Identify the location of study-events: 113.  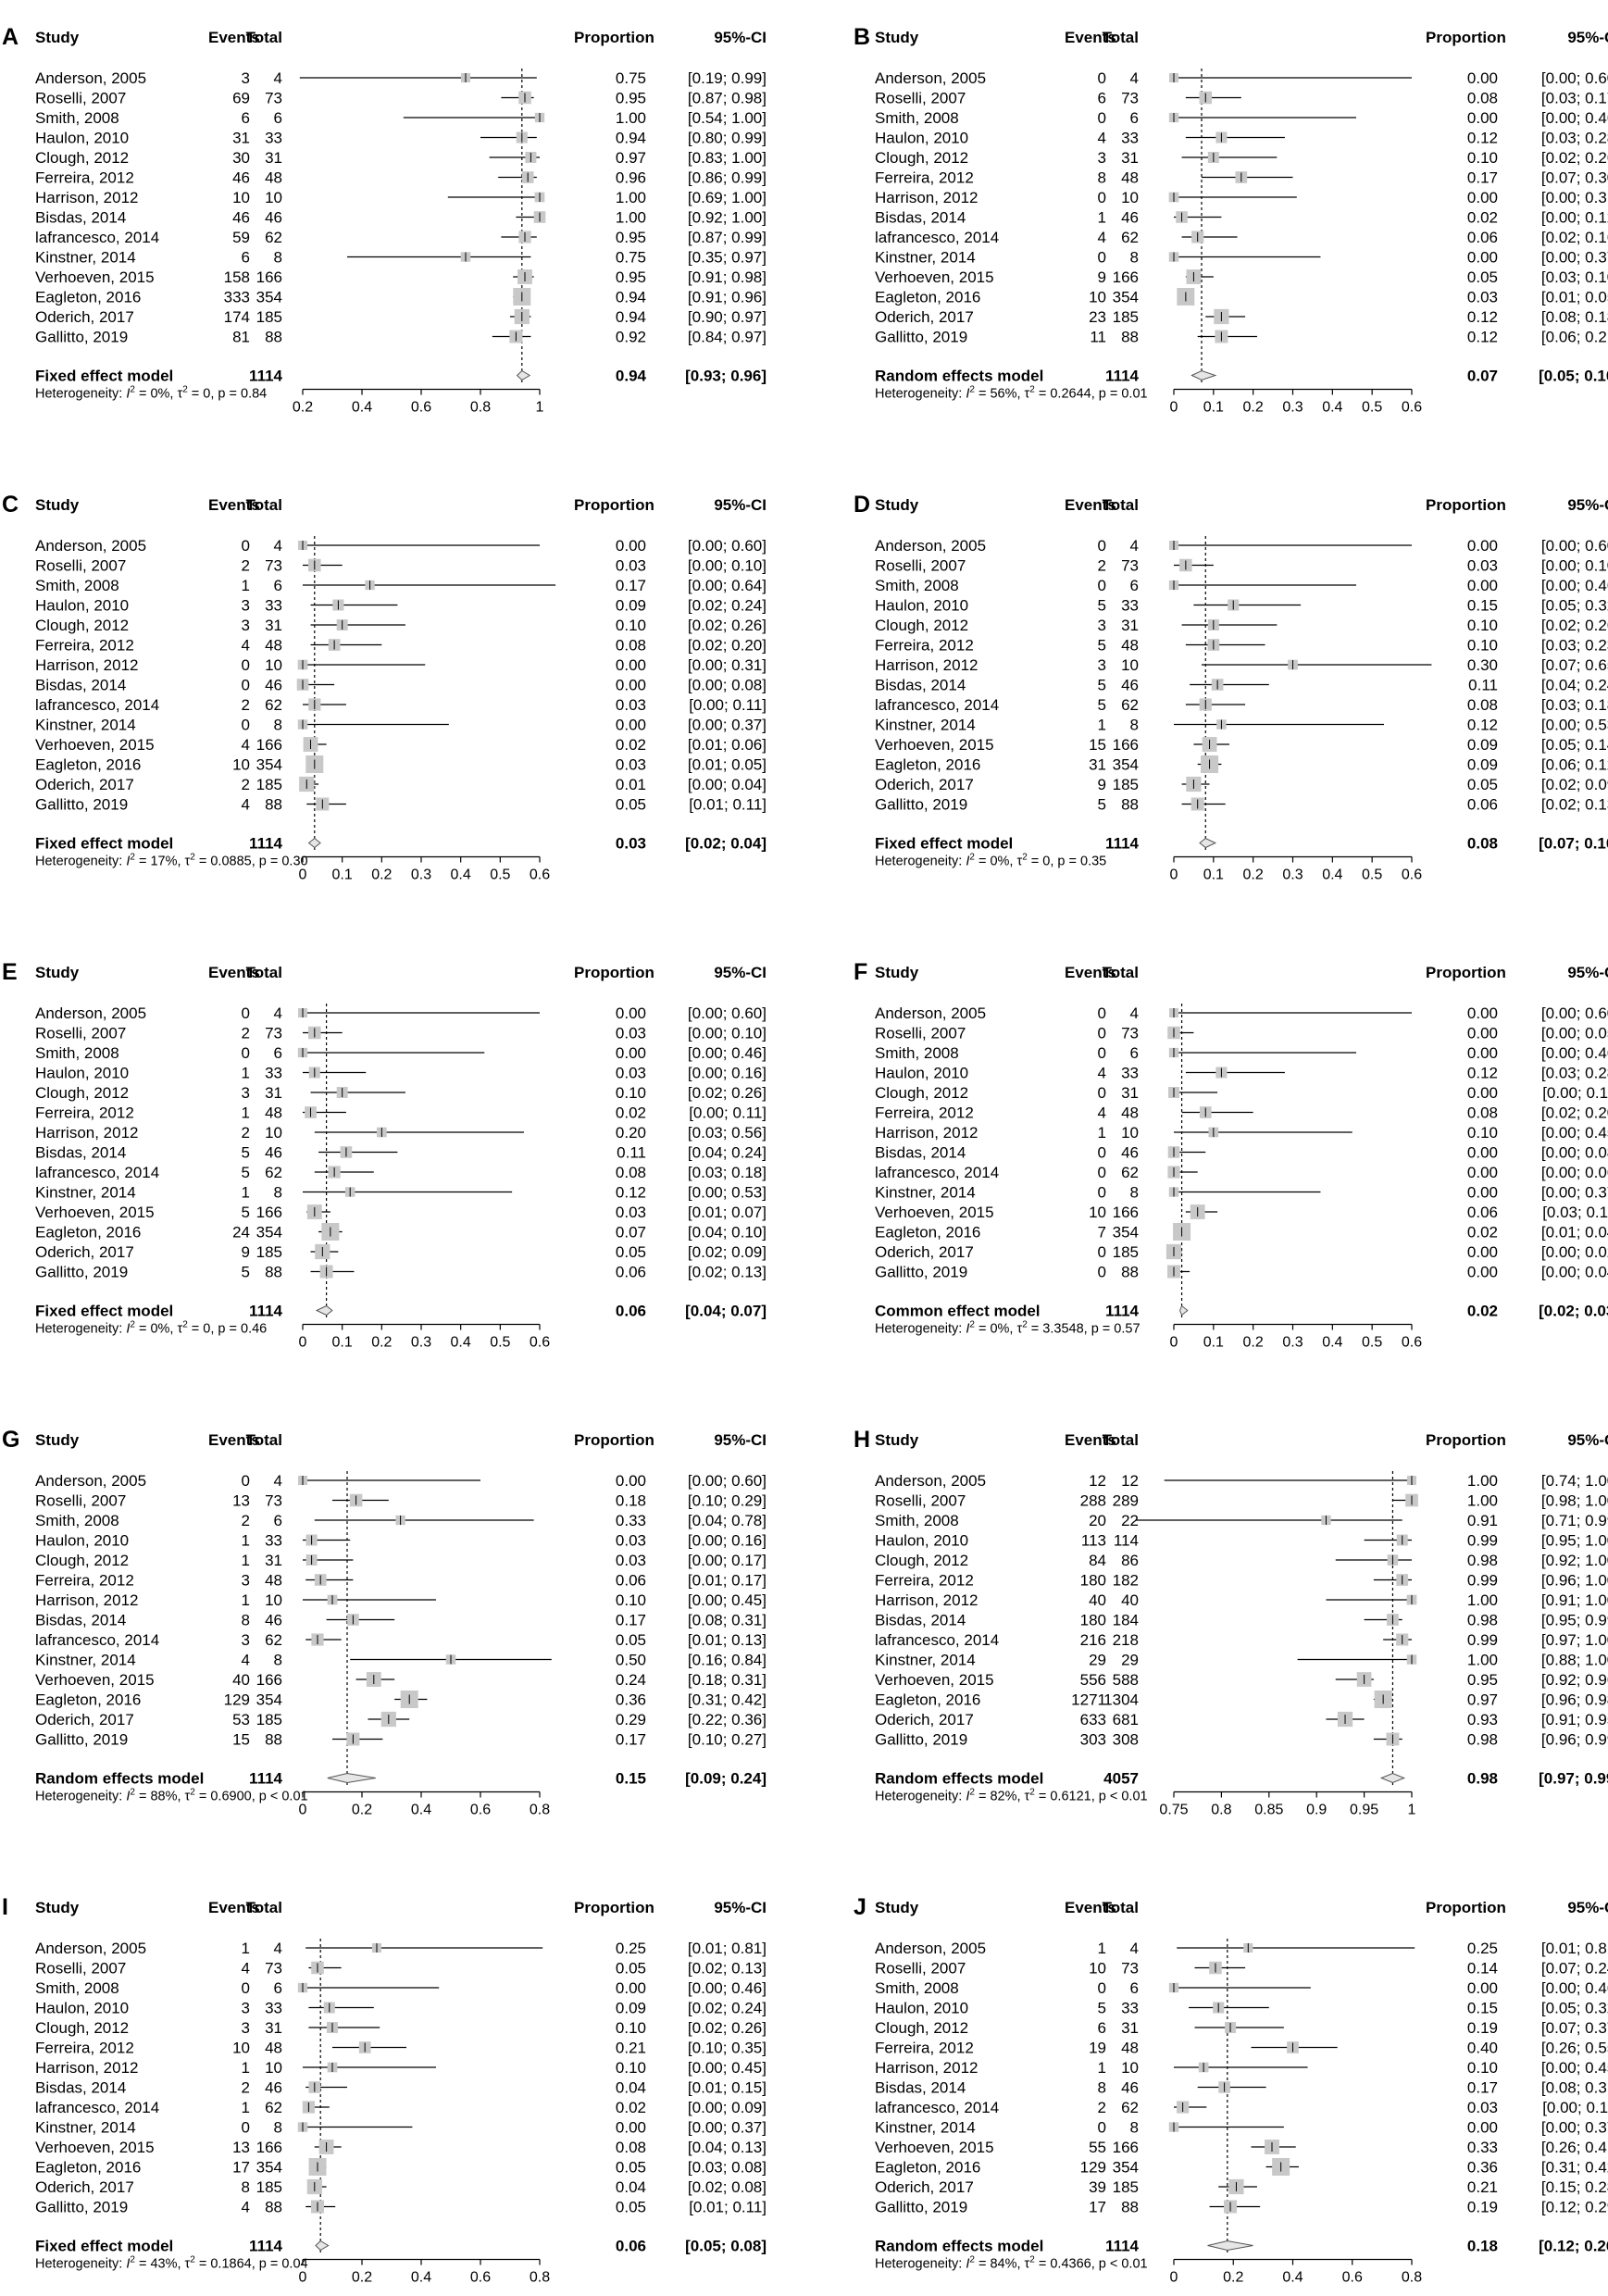
(1093, 1541).